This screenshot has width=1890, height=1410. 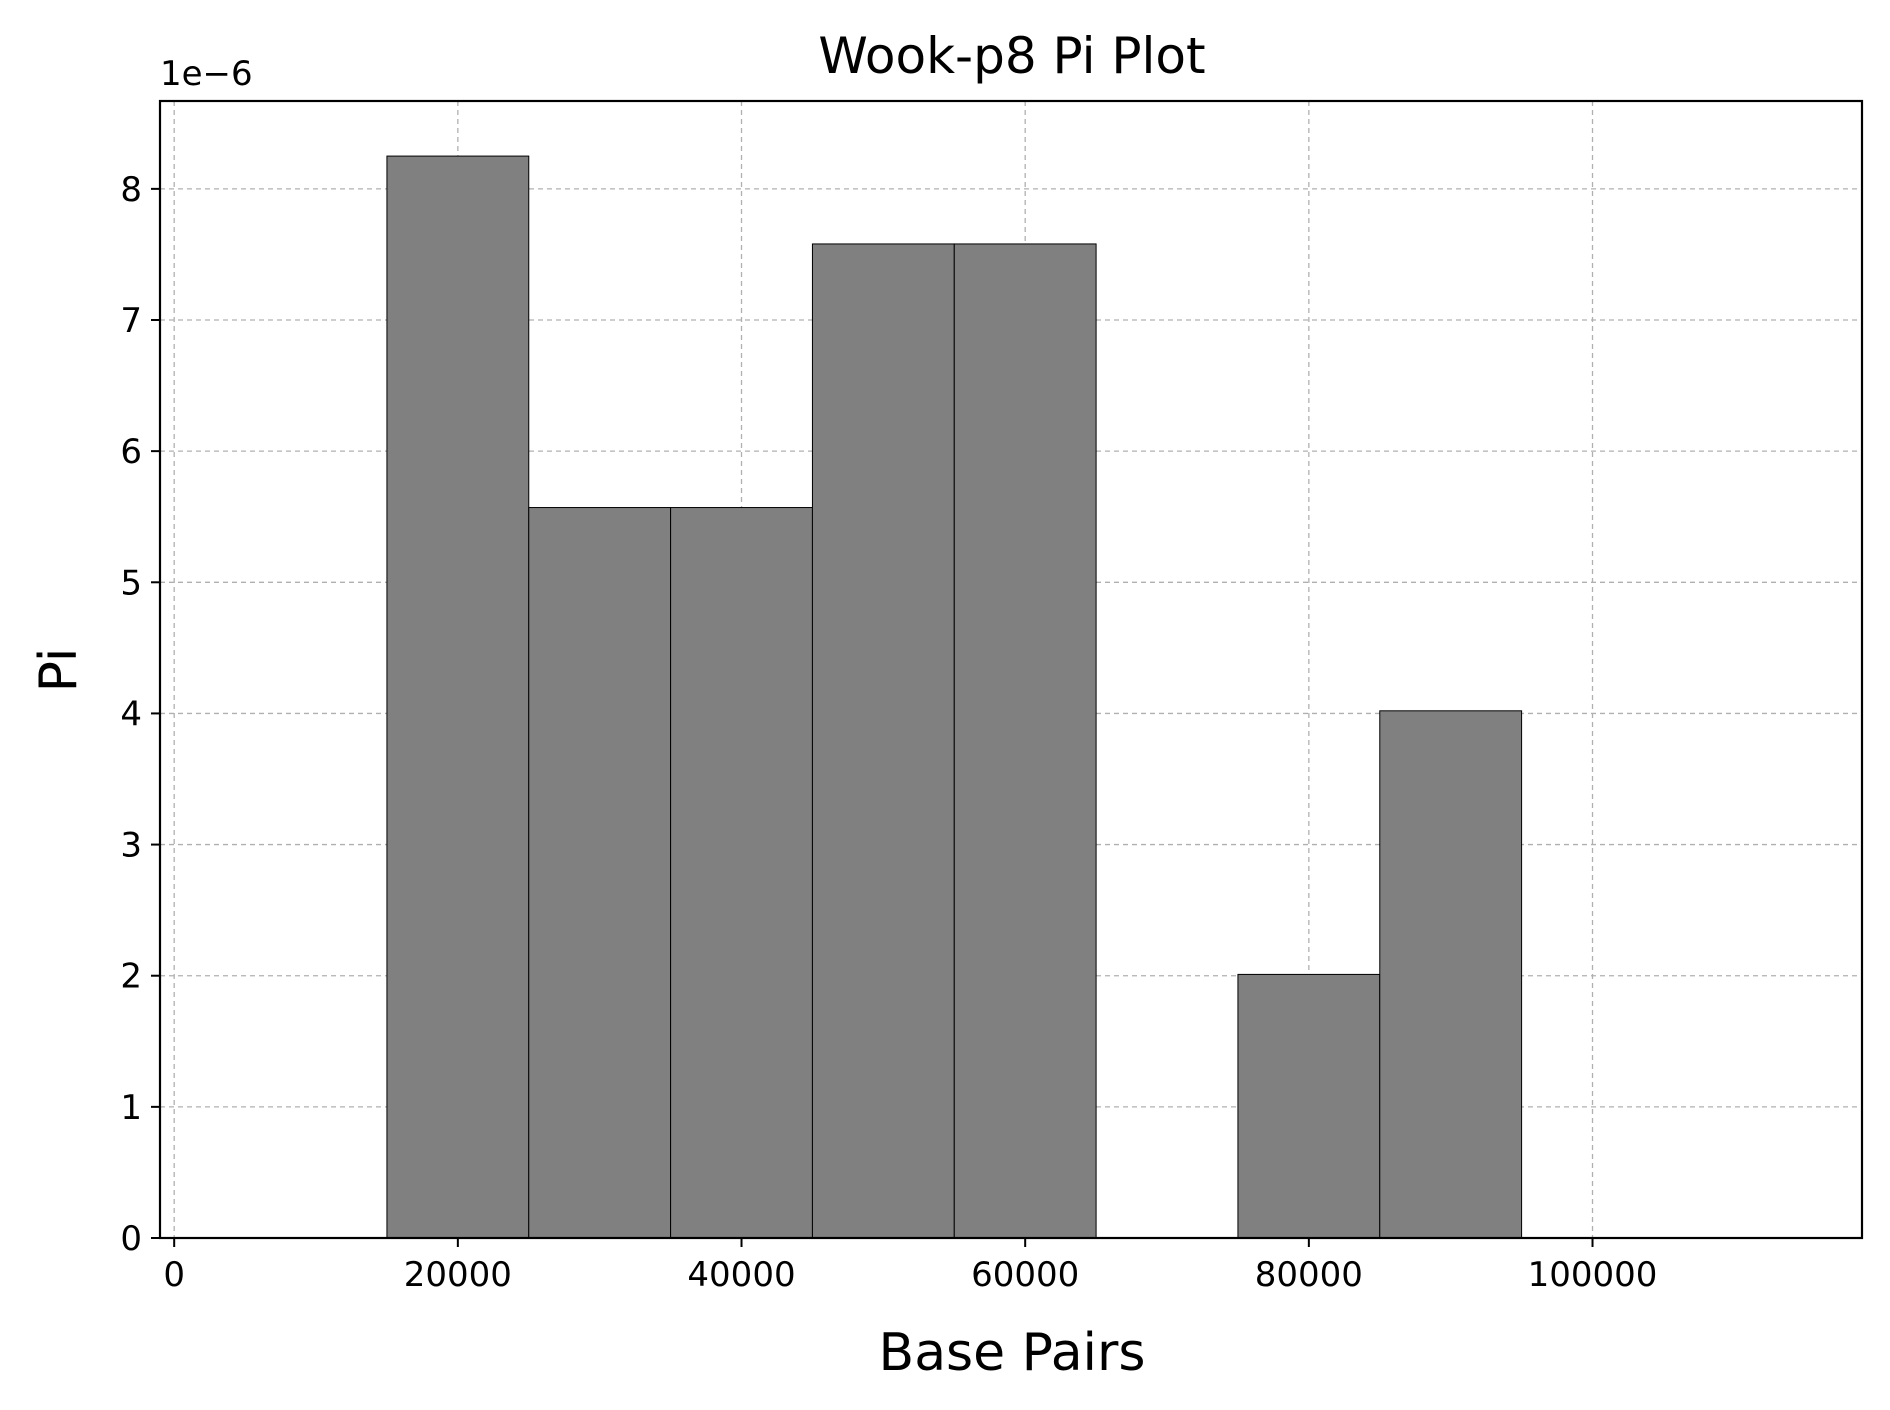 I want to click on x-tick-label: 80000, so click(x=1309, y=1275).